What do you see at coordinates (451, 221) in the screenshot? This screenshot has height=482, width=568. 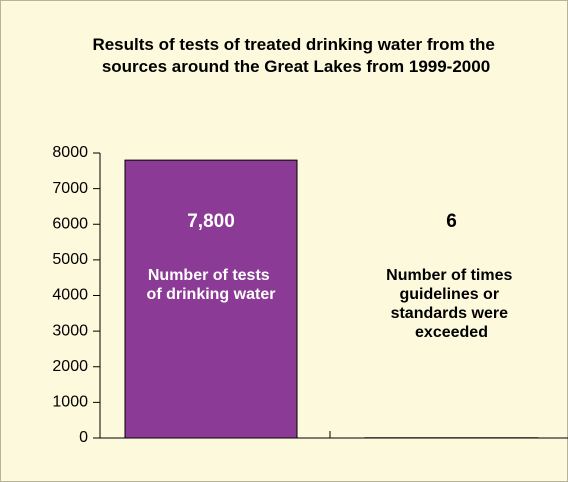 I see `value-label: 6` at bounding box center [451, 221].